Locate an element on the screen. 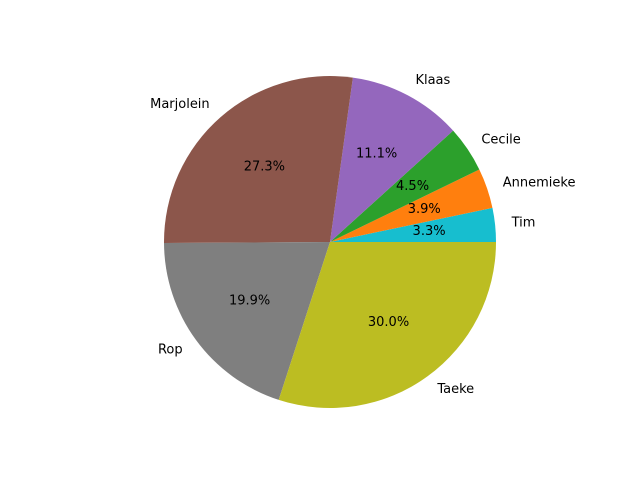  pct-label-tim: 3.3% is located at coordinates (429, 231).